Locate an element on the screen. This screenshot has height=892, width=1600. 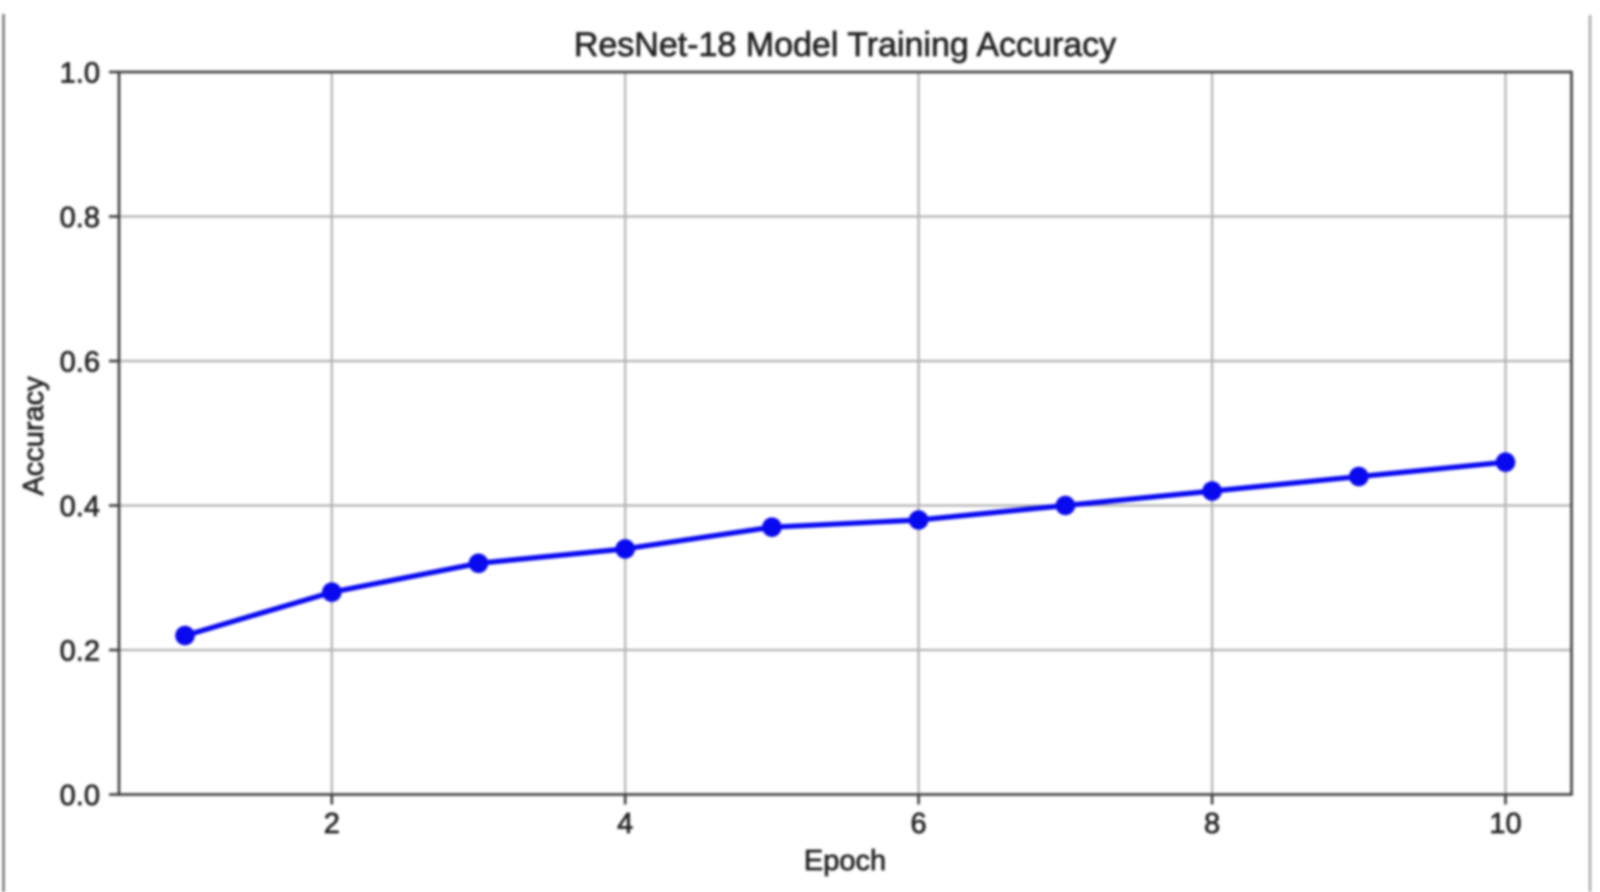
svg-text: 2 is located at coordinates (332, 824).